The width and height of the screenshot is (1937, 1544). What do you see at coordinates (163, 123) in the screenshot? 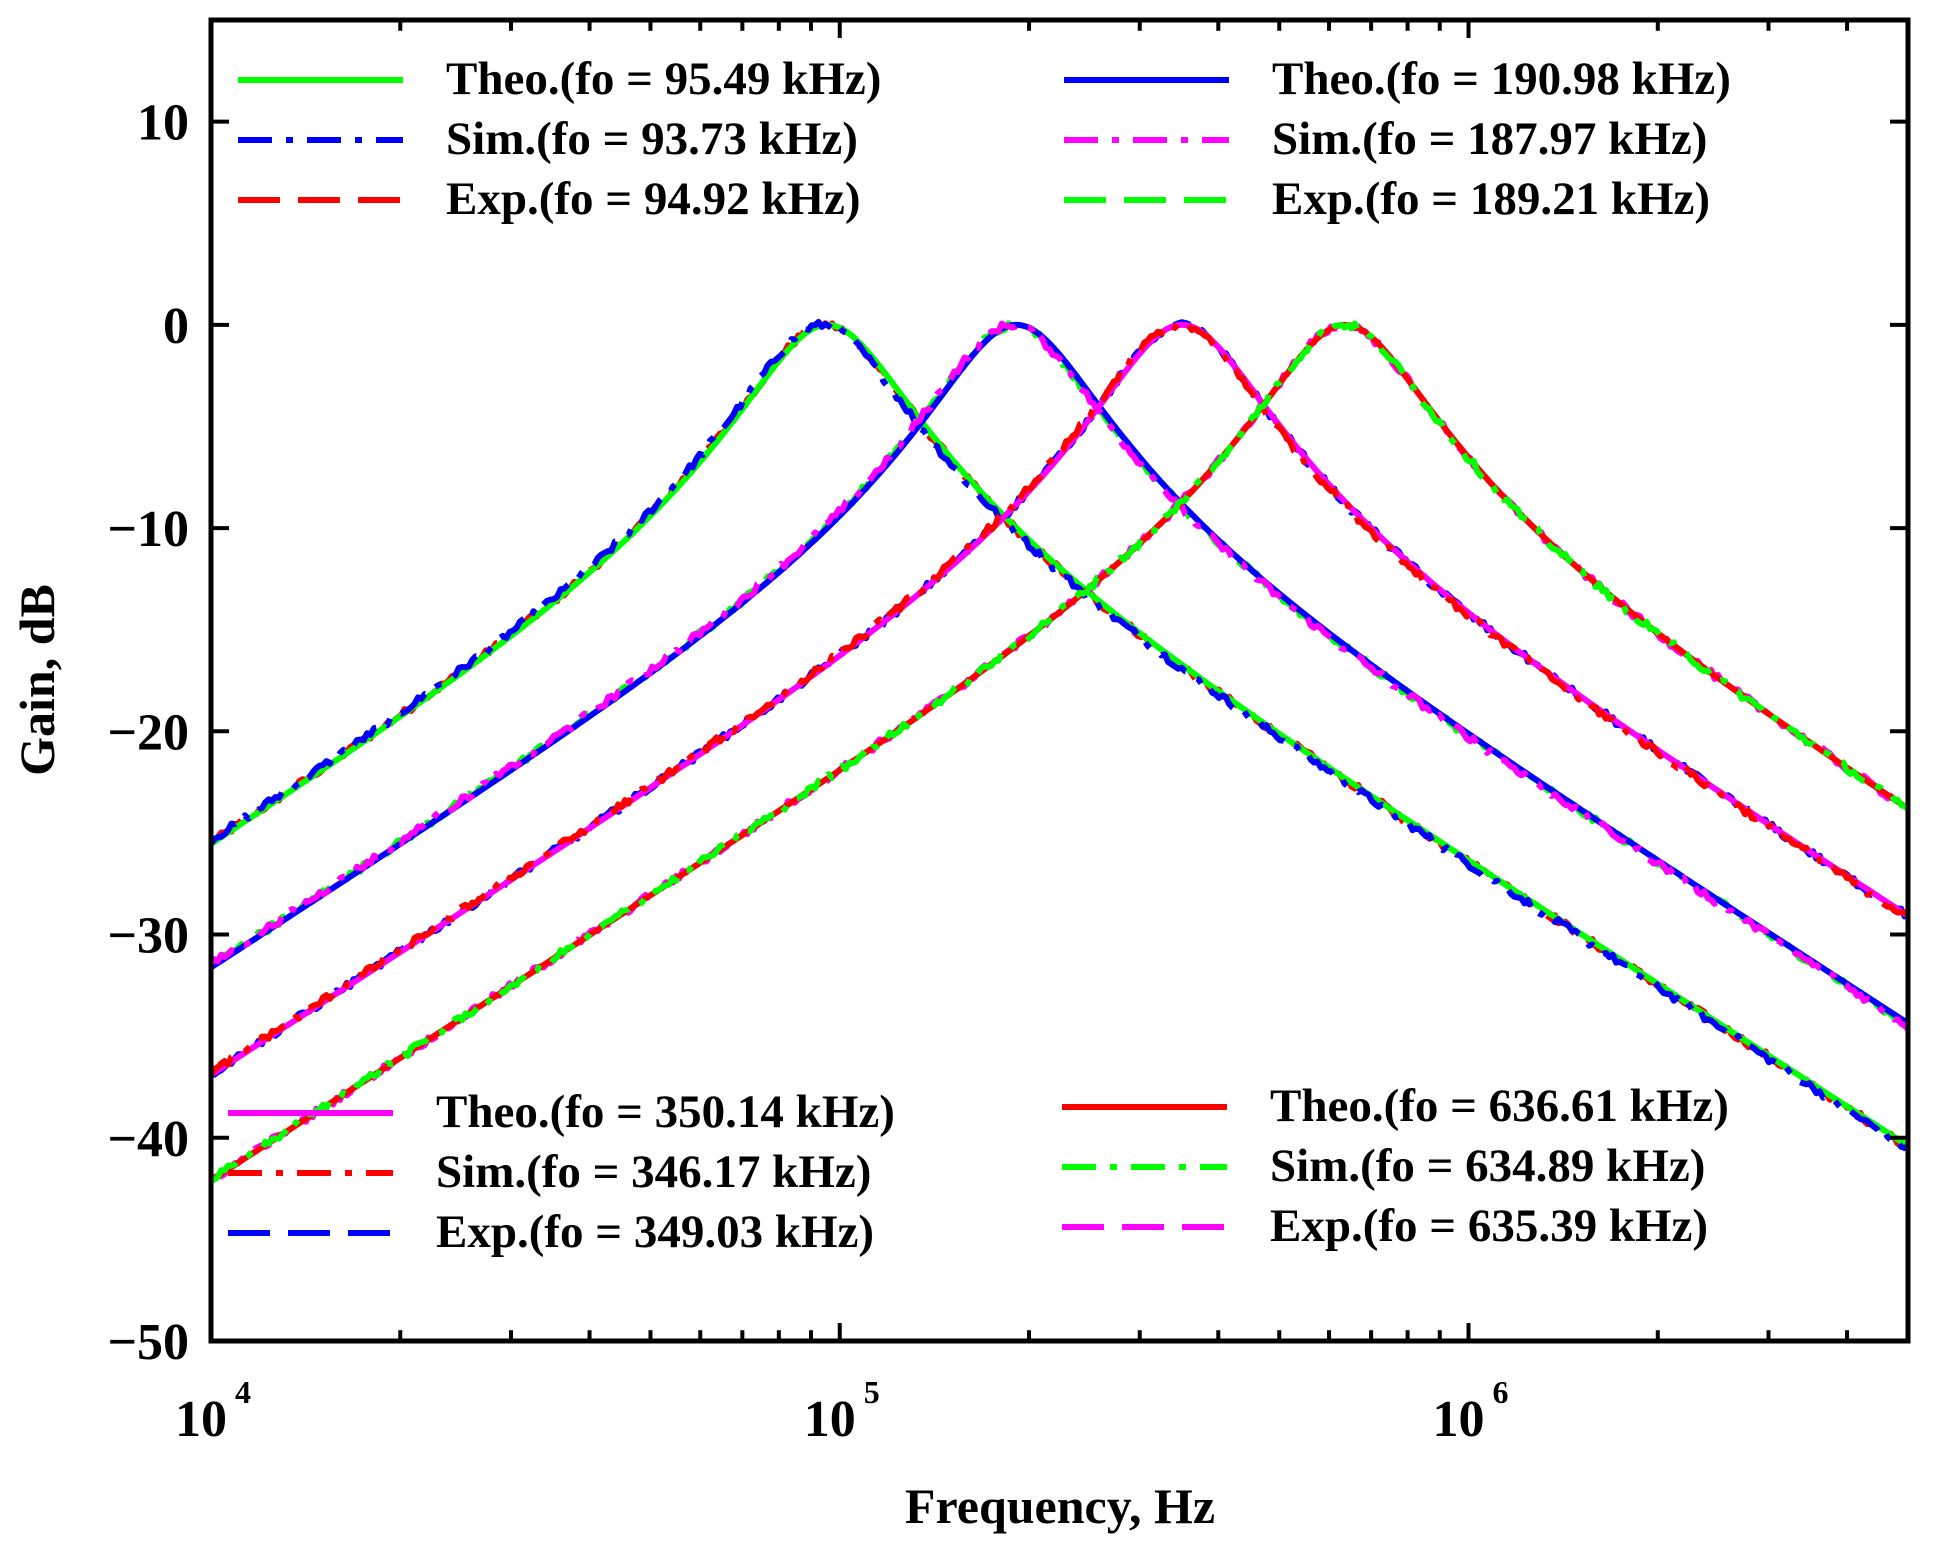
I see `y-tick-label: 10` at bounding box center [163, 123].